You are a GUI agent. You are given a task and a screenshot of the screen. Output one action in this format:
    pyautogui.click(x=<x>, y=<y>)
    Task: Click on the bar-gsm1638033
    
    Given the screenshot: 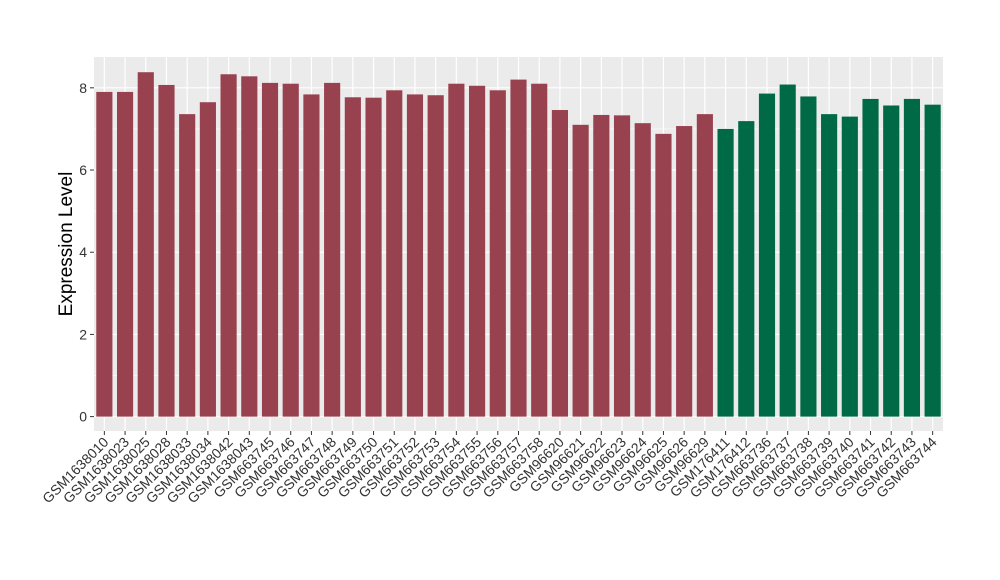 What is the action you would take?
    pyautogui.click(x=187, y=265)
    